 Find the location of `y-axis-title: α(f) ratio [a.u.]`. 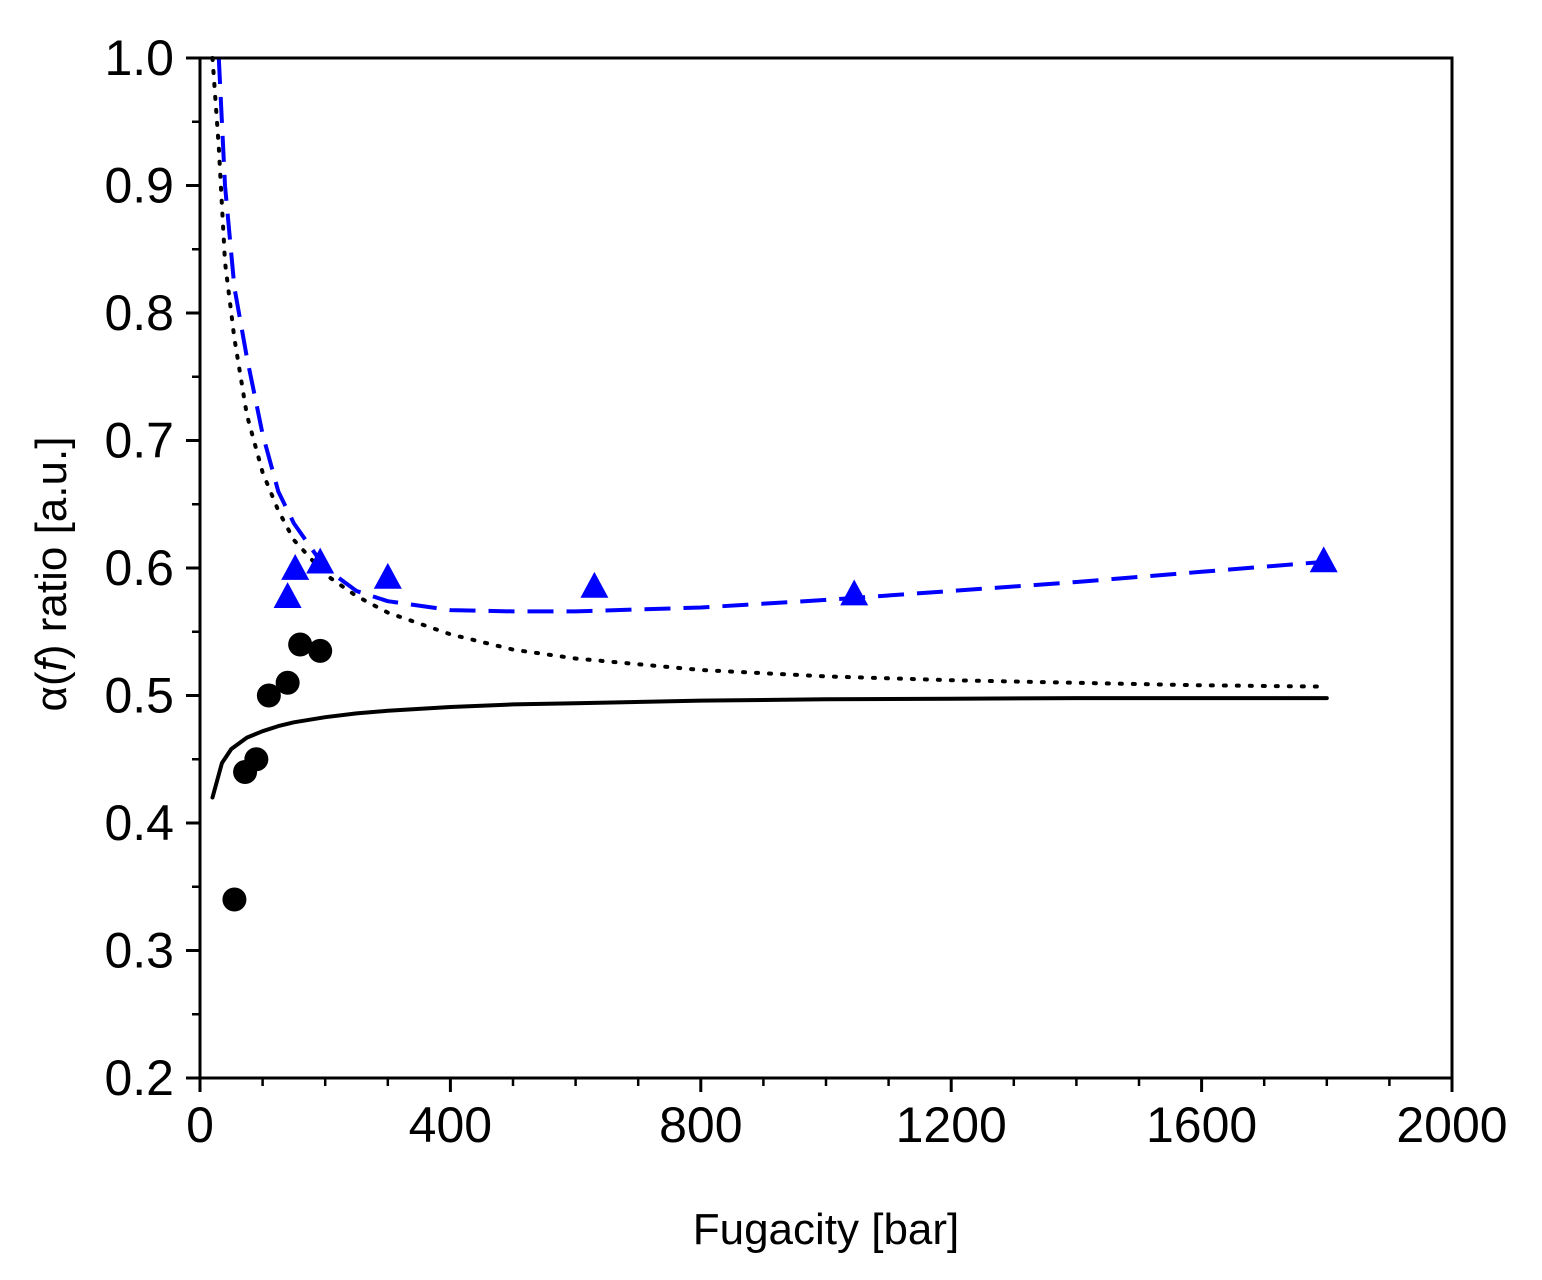

y-axis-title: α(f) ratio [a.u.] is located at coordinates (51, 574).